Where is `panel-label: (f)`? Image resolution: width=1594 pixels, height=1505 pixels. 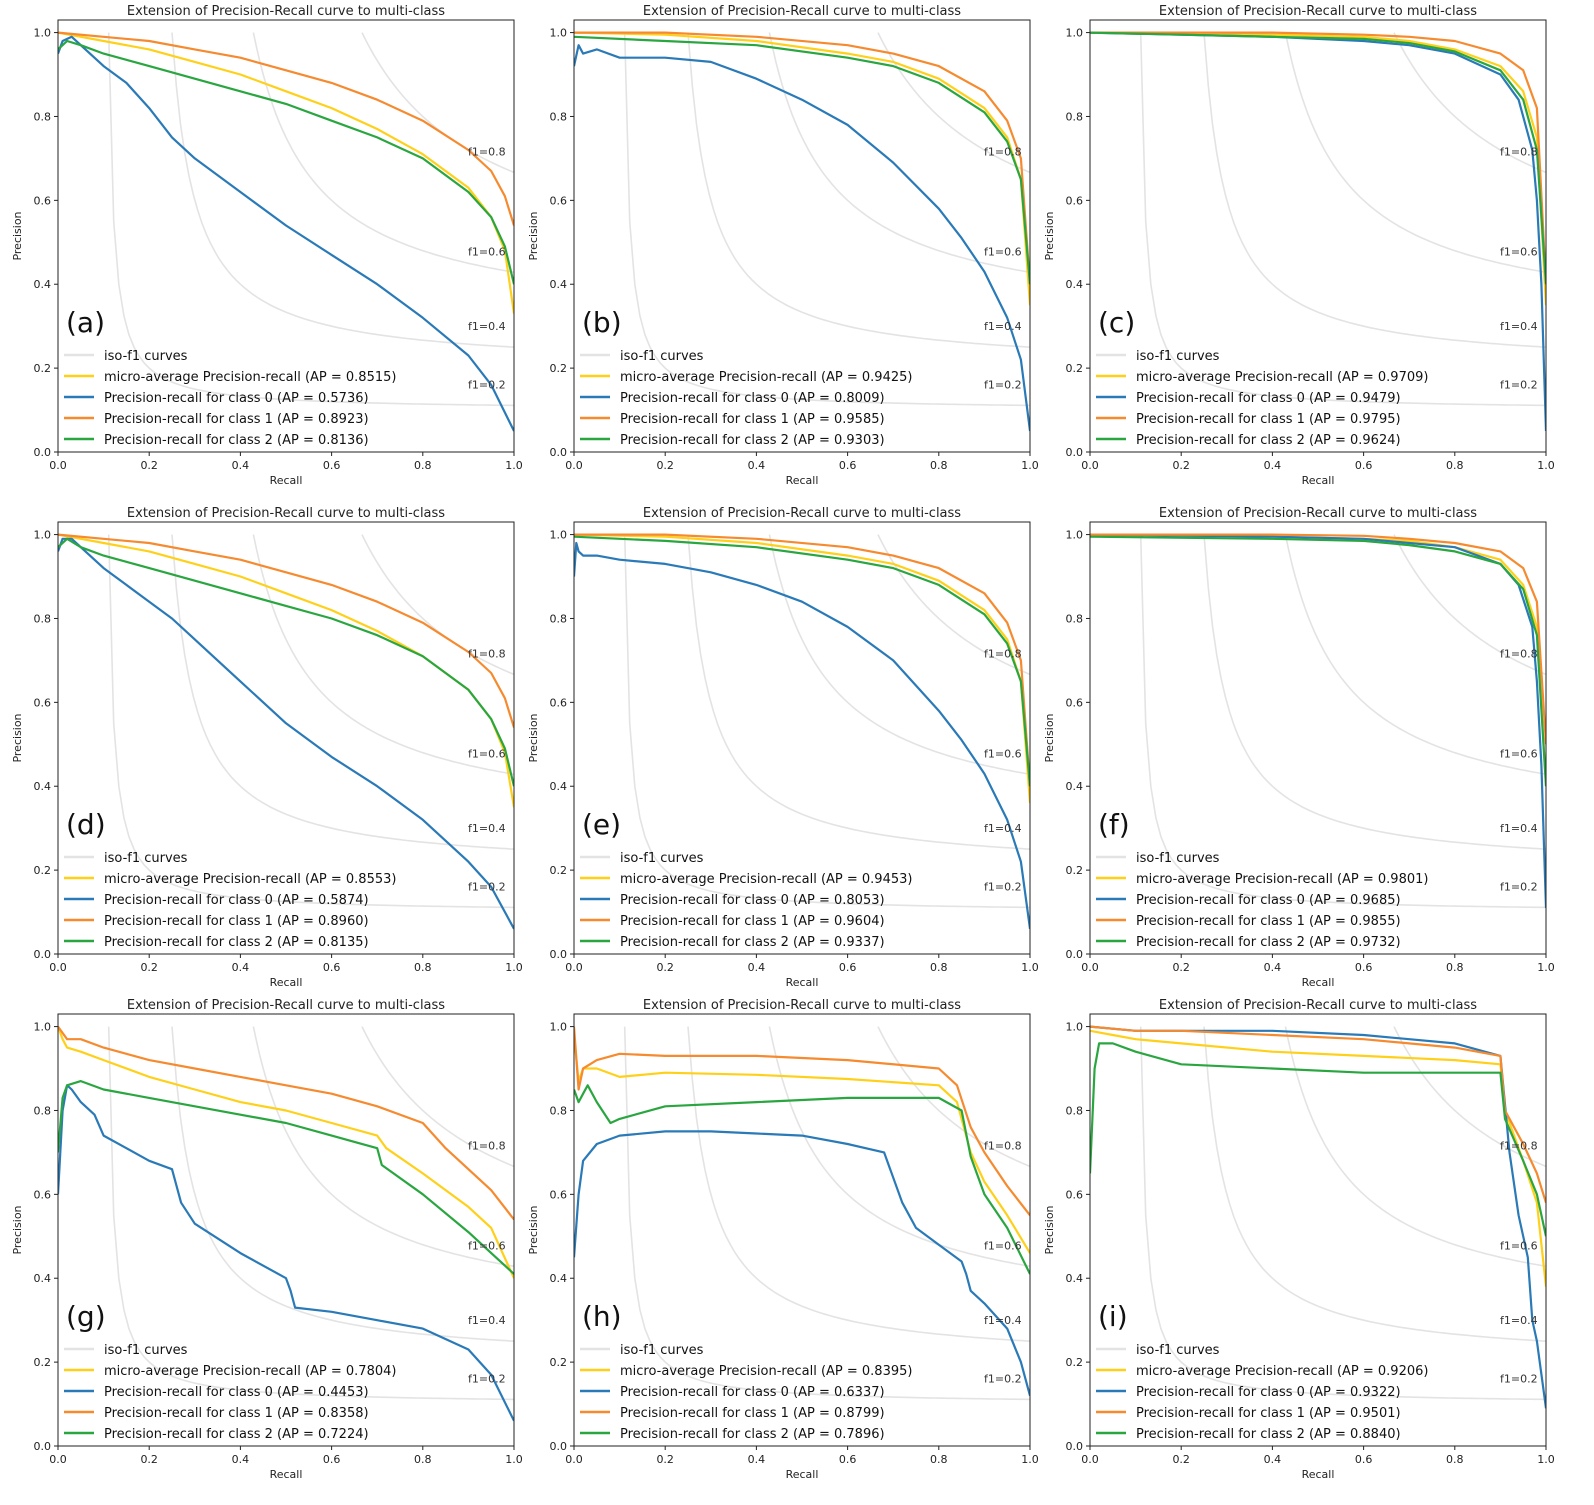 panel-label: (f) is located at coordinates (1114, 824).